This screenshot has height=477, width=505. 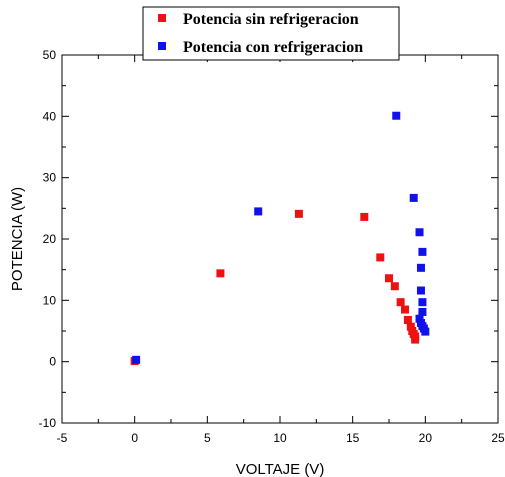 I want to click on x-tick-label: 0, so click(x=134, y=438).